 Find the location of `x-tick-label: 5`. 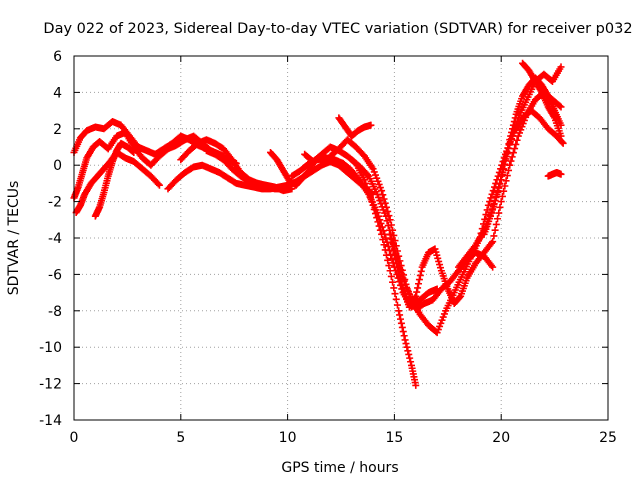

x-tick-label: 5 is located at coordinates (180, 438).